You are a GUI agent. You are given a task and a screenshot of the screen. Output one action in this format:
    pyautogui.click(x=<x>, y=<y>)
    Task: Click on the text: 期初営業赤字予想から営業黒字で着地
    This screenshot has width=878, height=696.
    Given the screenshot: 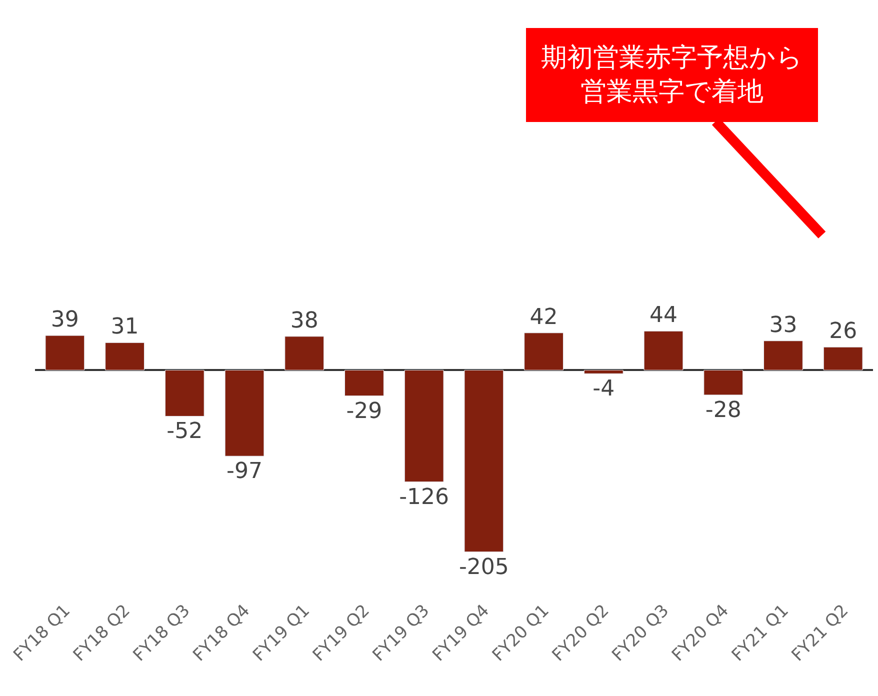 What is the action you would take?
    pyautogui.click(x=672, y=75)
    